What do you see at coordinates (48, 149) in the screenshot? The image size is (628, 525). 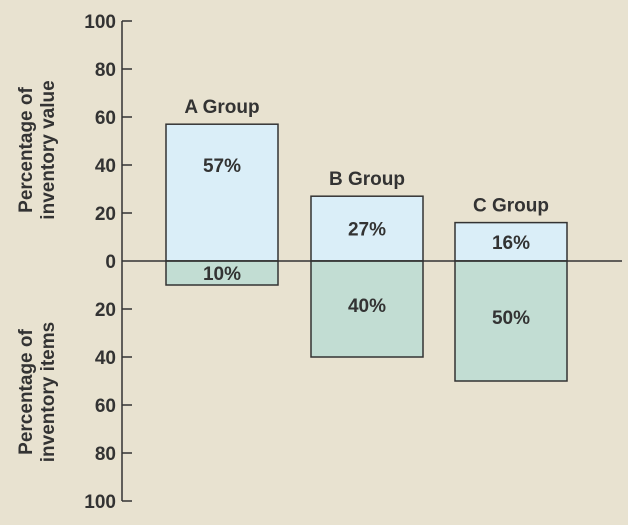 I see `y-axis-label-top-line2: inventory value` at bounding box center [48, 149].